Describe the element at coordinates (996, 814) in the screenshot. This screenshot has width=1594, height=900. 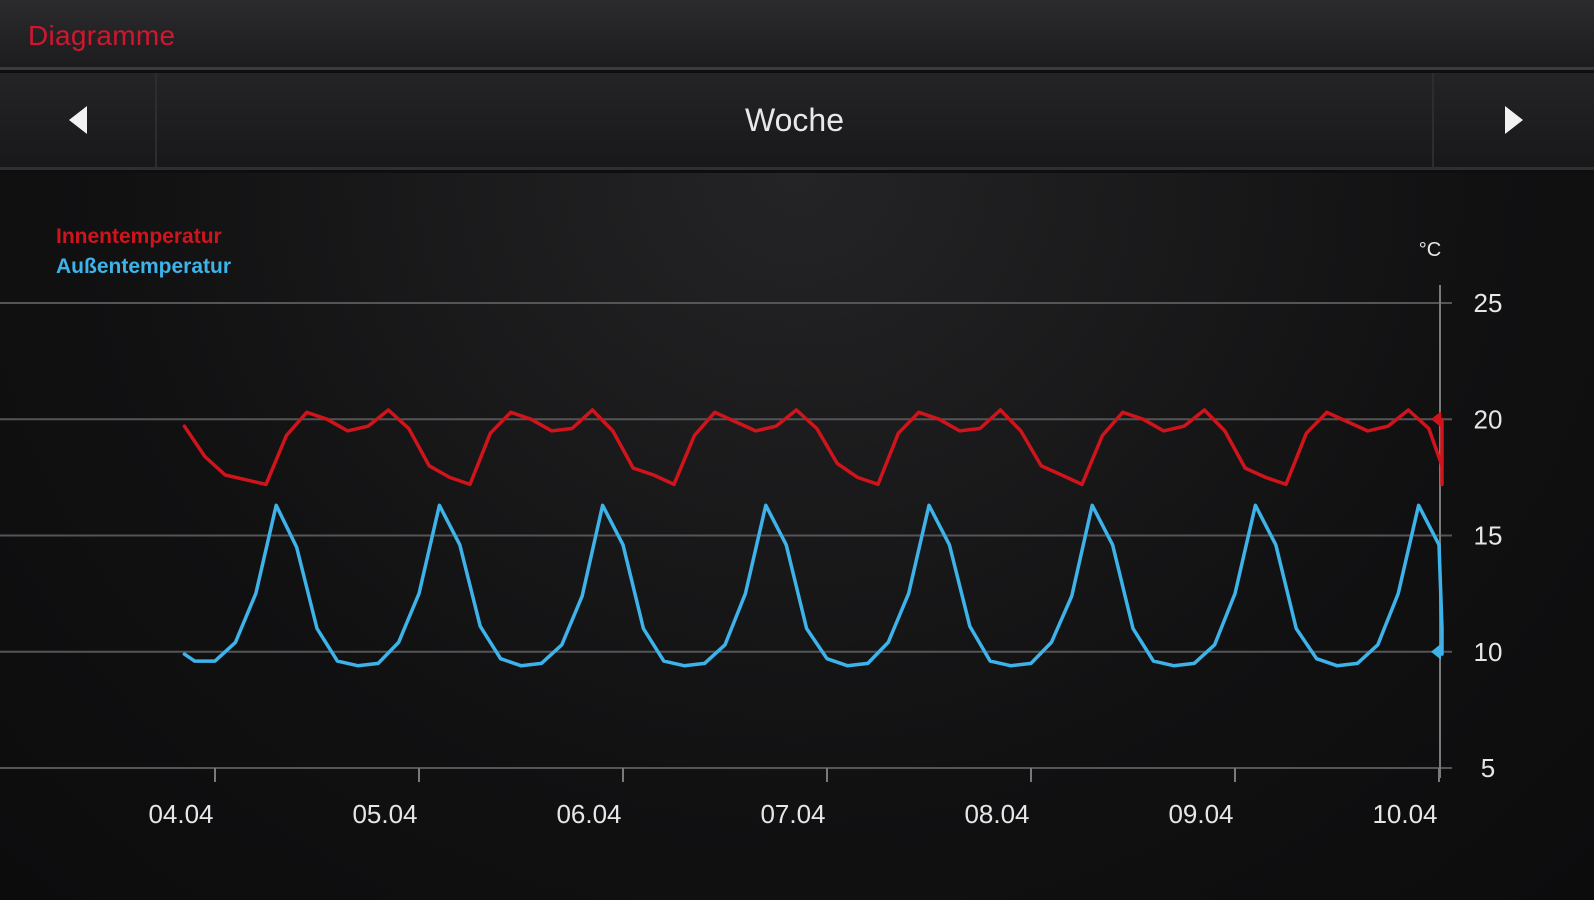
I see `x-tick-label: 08.04` at that location.